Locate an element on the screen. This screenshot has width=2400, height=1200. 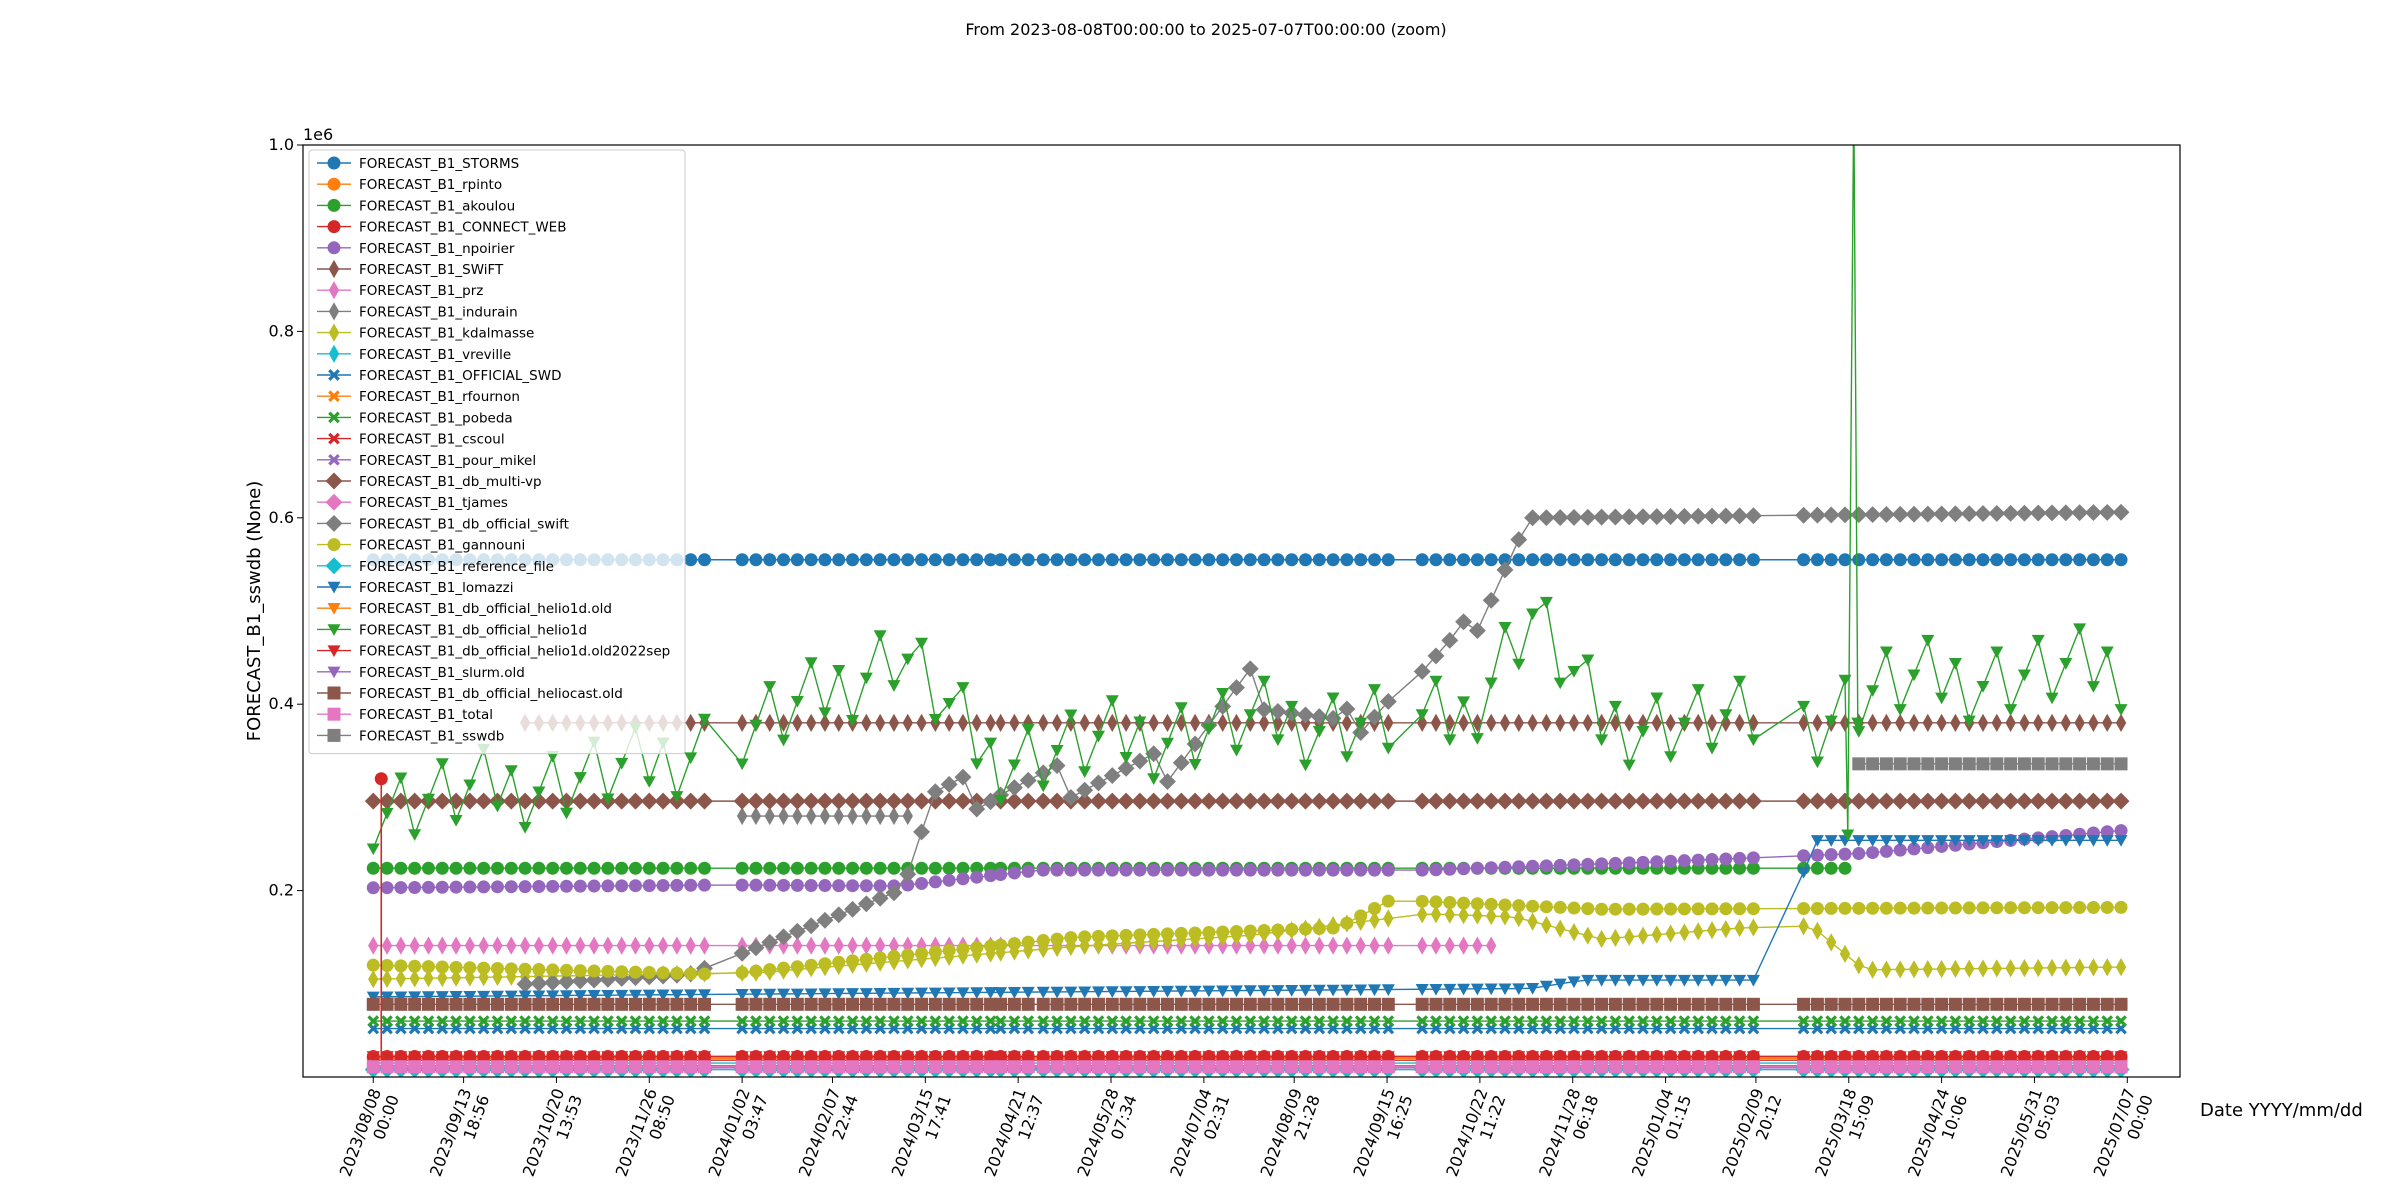
legend-marker is located at coordinates (334, 353).